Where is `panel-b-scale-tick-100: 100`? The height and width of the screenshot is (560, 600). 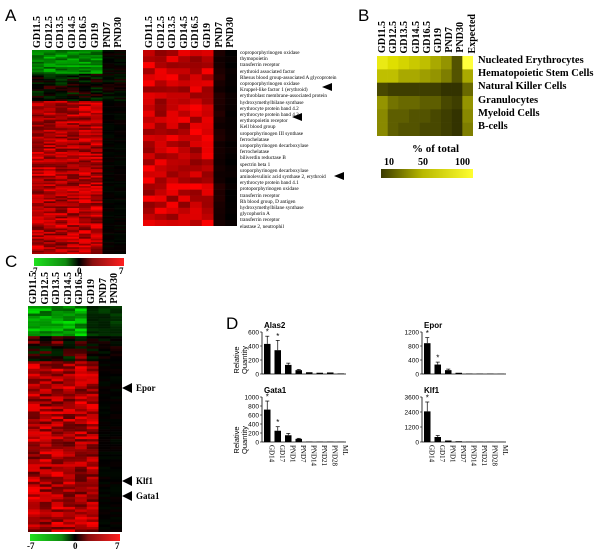 panel-b-scale-tick-100: 100 is located at coordinates (462, 162).